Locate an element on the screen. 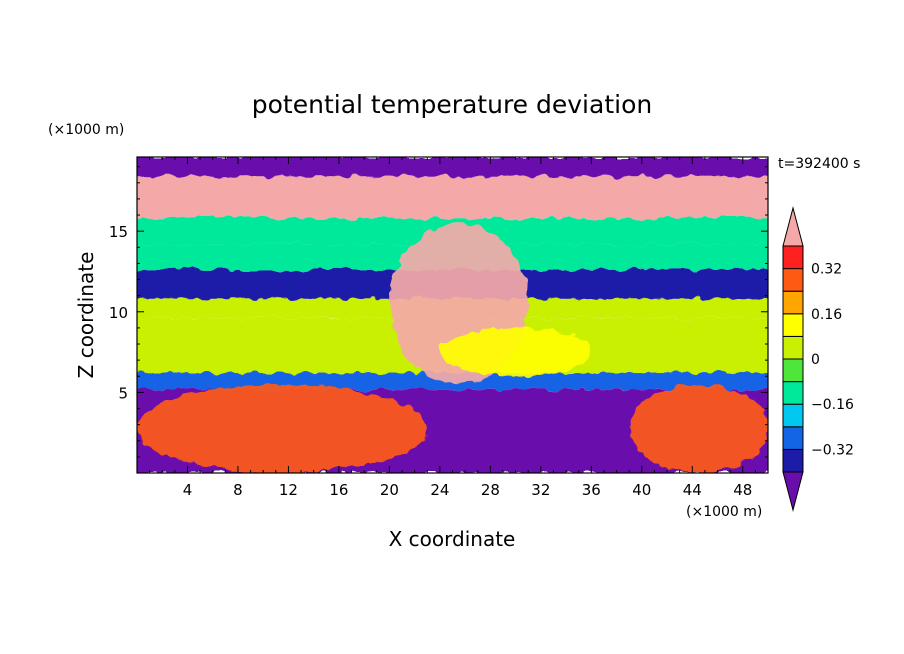 This screenshot has height=654, width=904. x-tick-label: 36 is located at coordinates (591, 490).